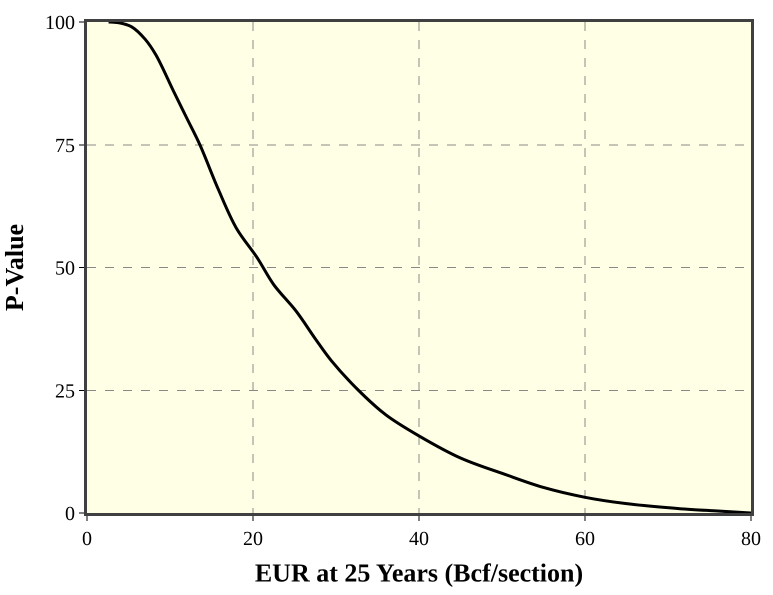 This screenshot has height=595, width=773. Describe the element at coordinates (65, 145) in the screenshot. I see `y-tick-label: 75` at that location.